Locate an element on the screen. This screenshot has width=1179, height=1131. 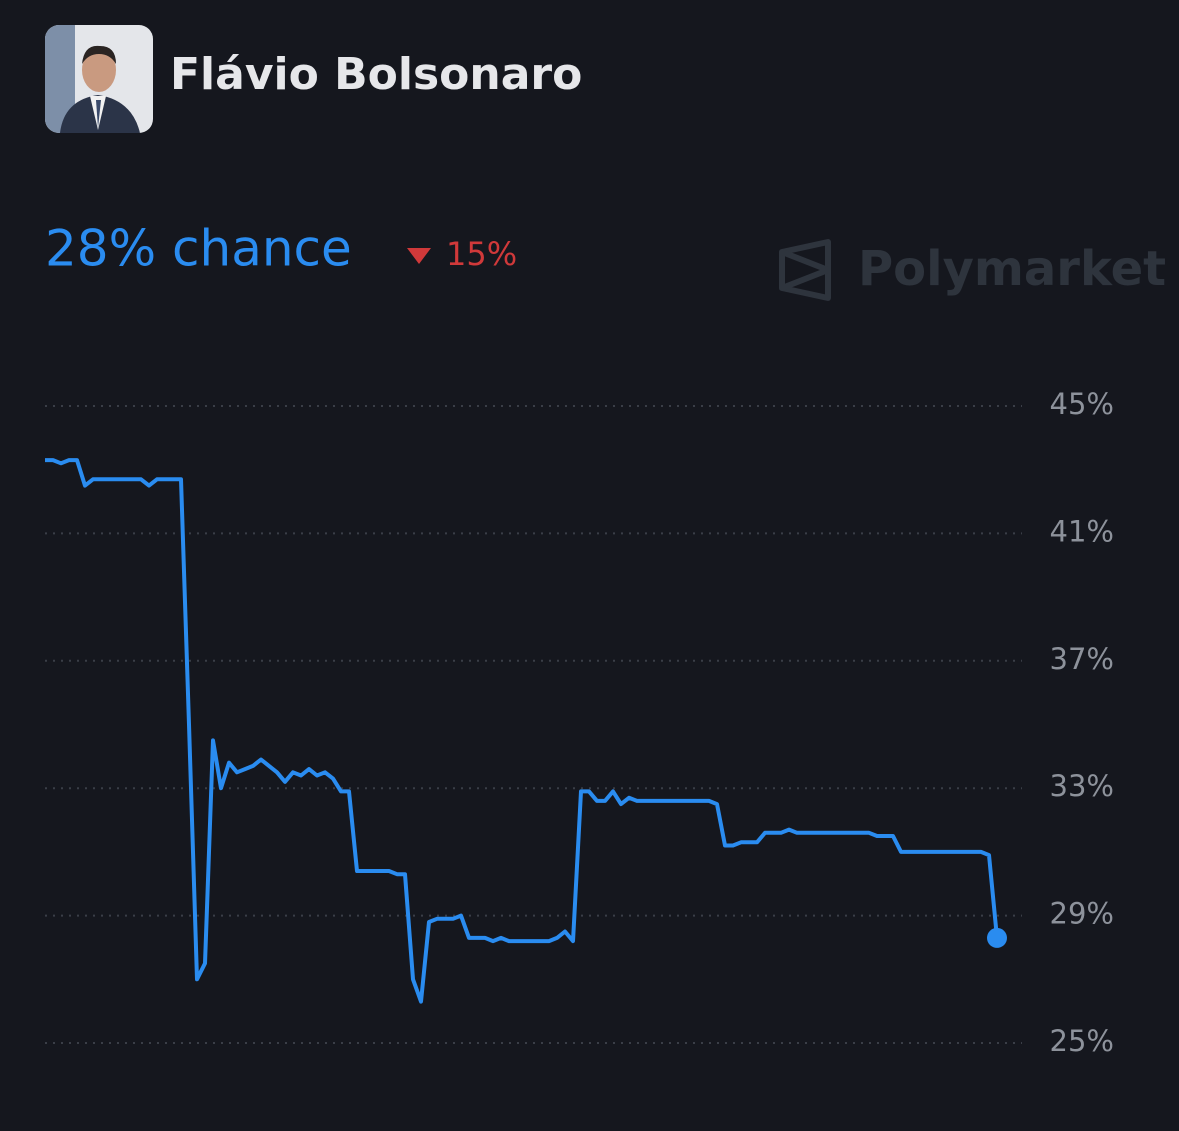
watermark-logo is located at coordinates (805, 270).